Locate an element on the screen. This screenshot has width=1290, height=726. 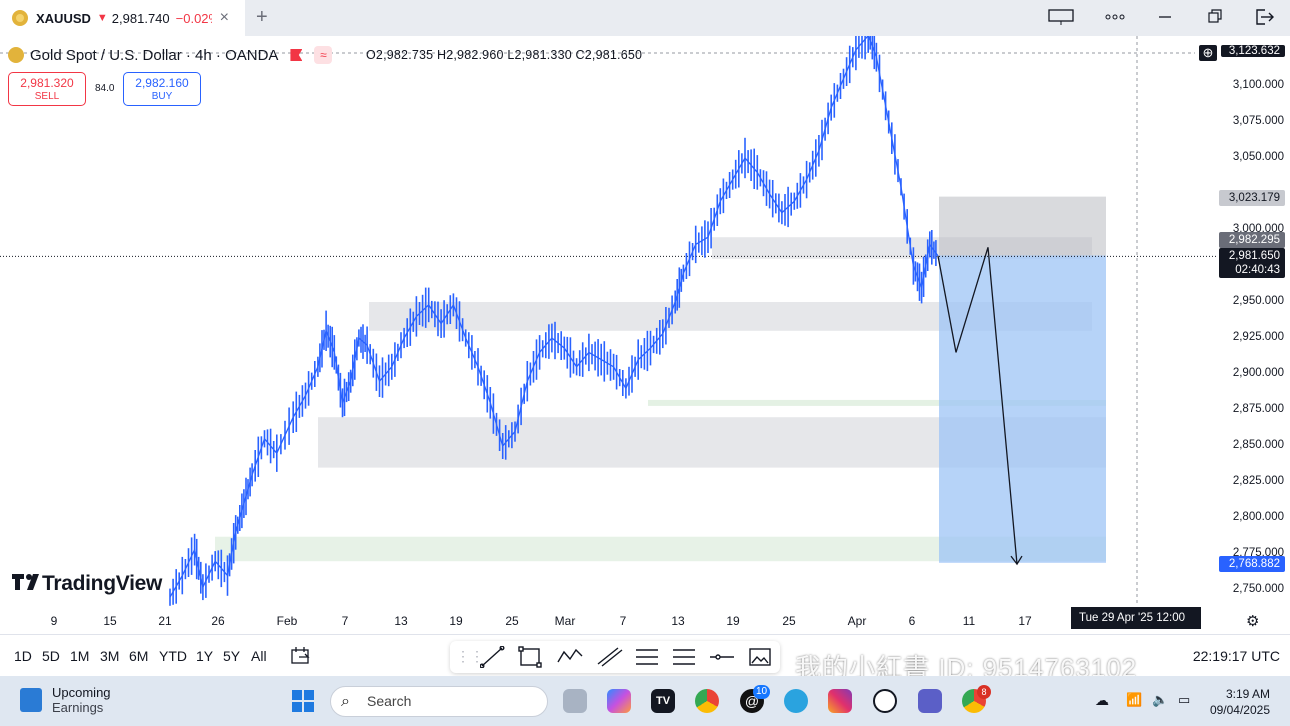
time-tick: Apr is located at coordinates (857, 621).